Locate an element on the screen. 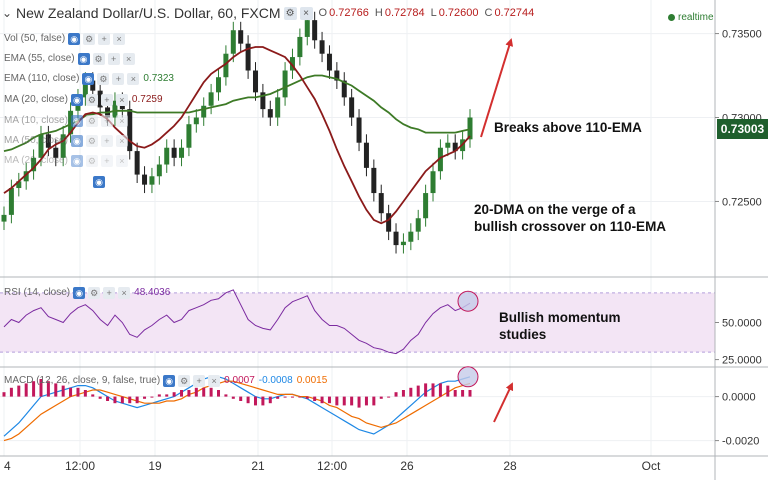 The image size is (768, 480). indicator-ma10: MA (10, close) ◉ ⚙ + × is located at coordinates (66, 120).